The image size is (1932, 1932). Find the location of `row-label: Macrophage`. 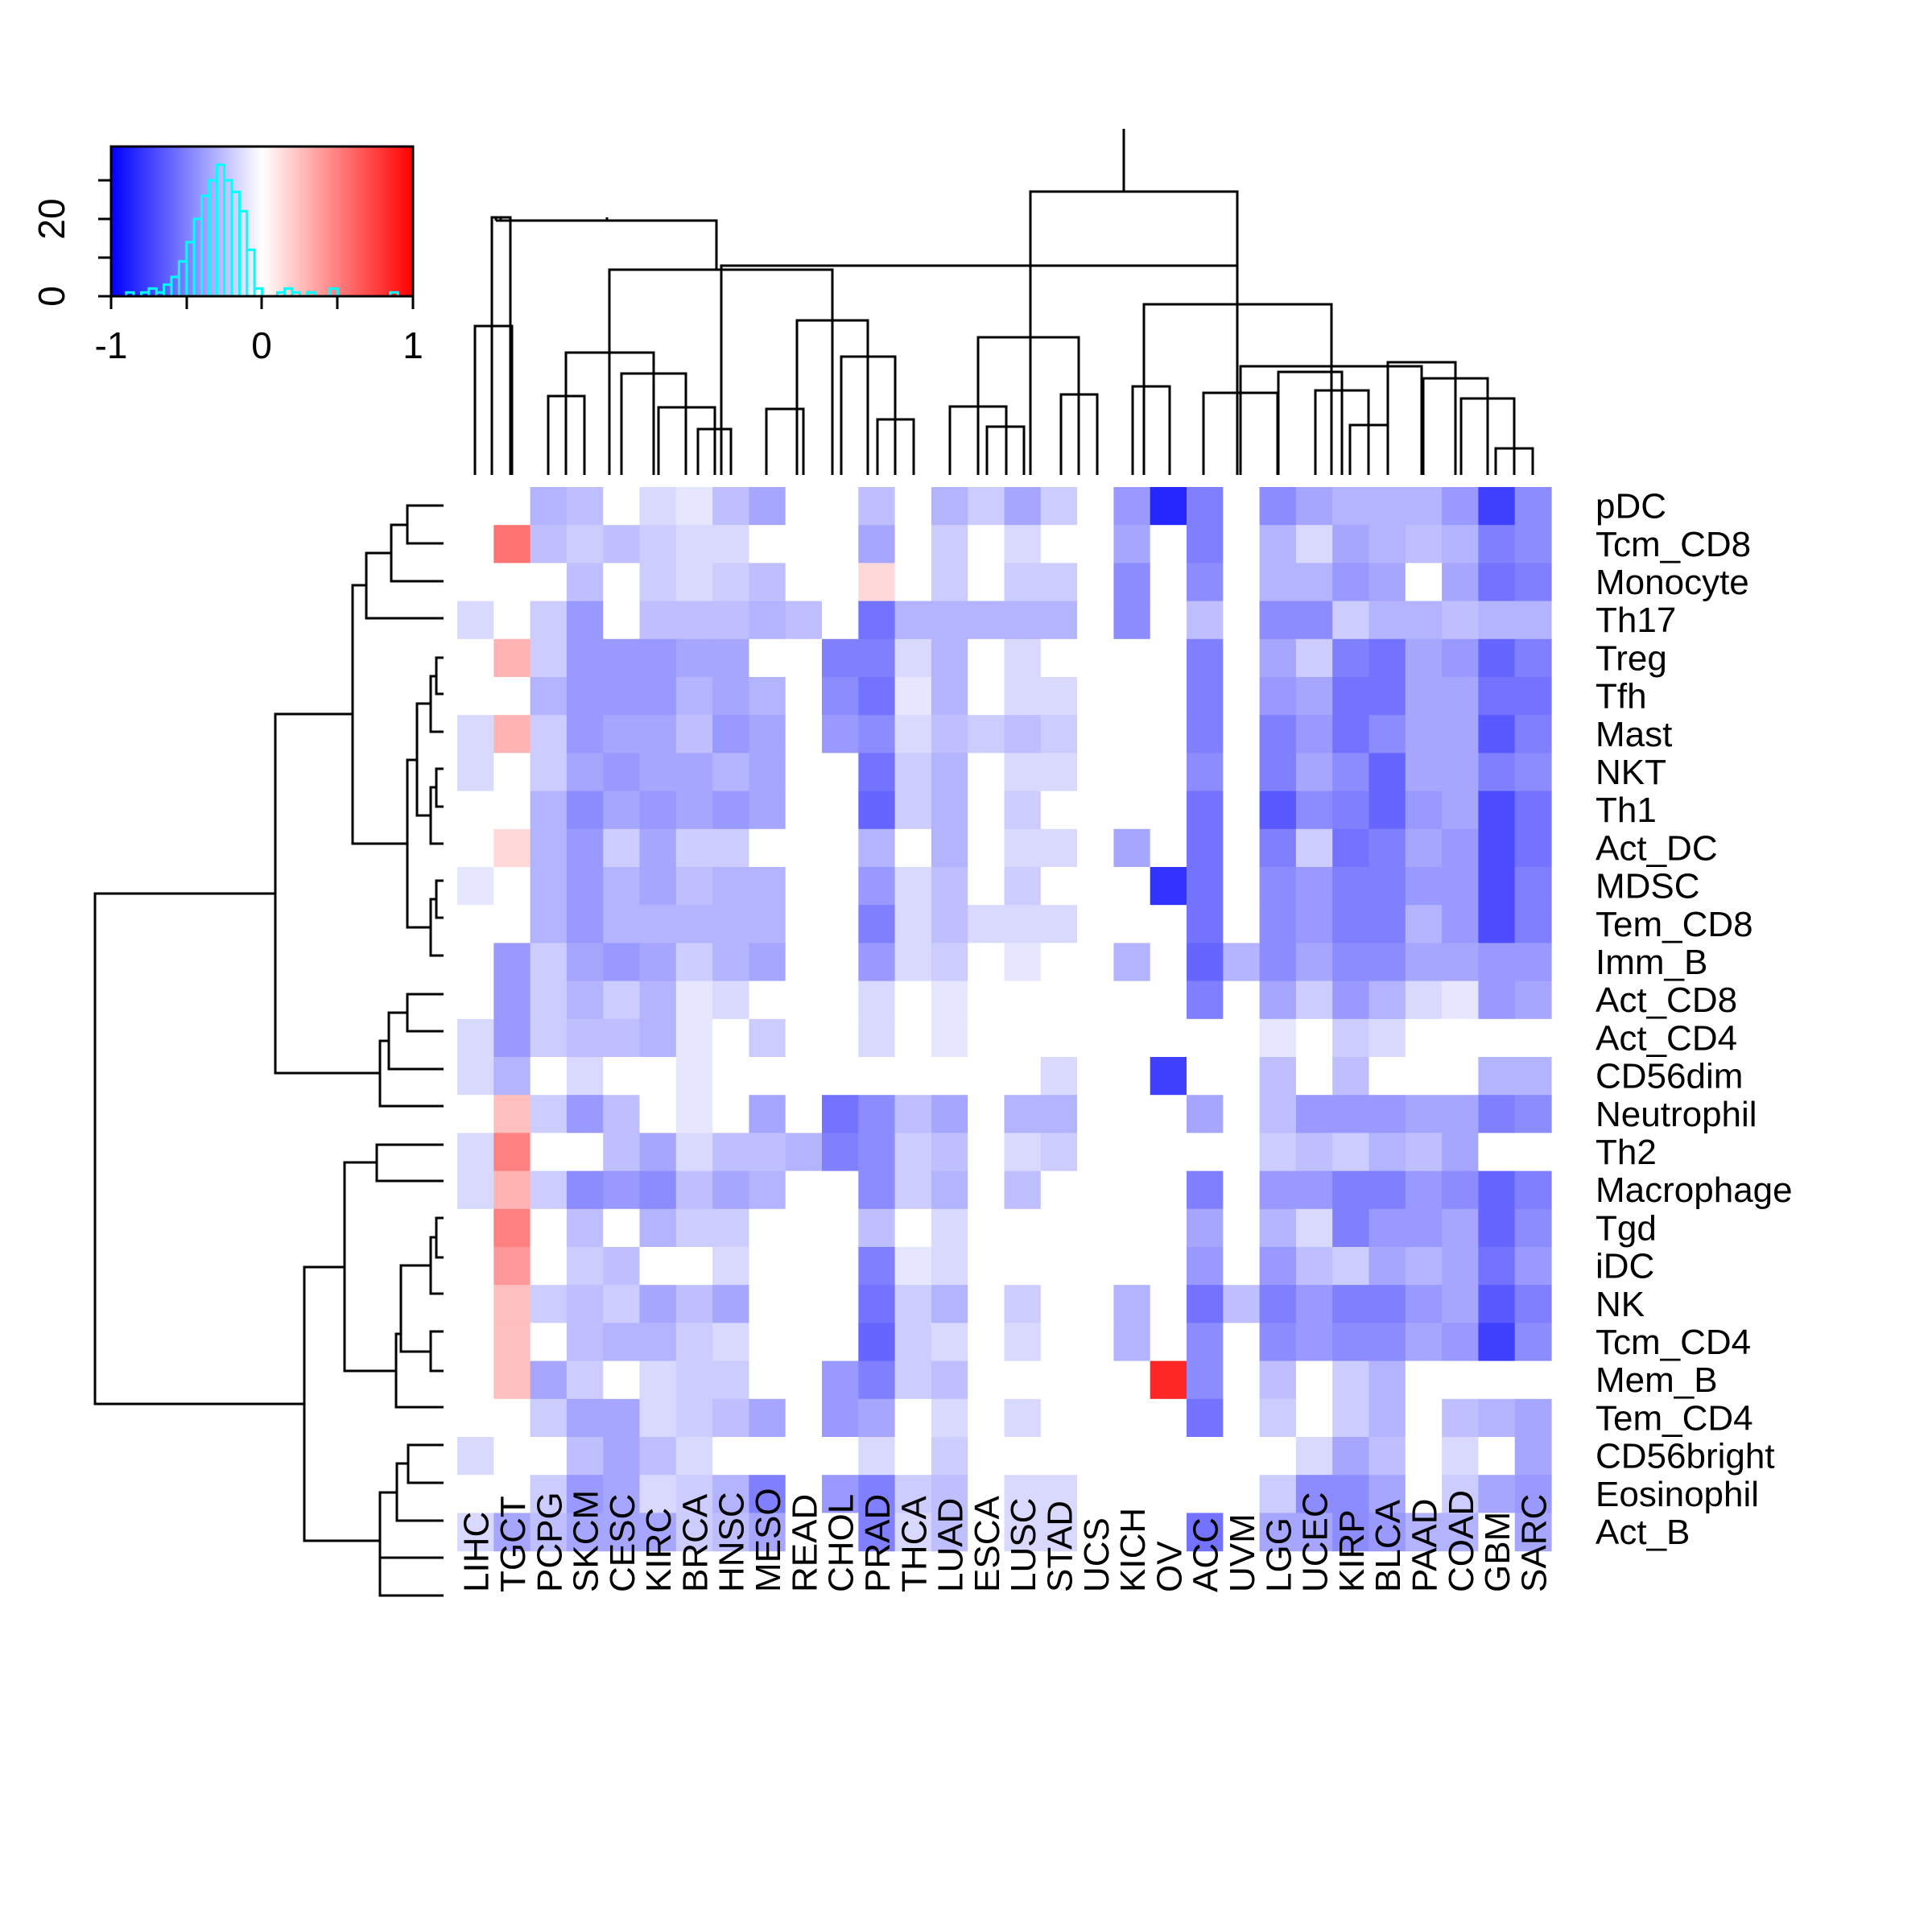

row-label: Macrophage is located at coordinates (1694, 1190).